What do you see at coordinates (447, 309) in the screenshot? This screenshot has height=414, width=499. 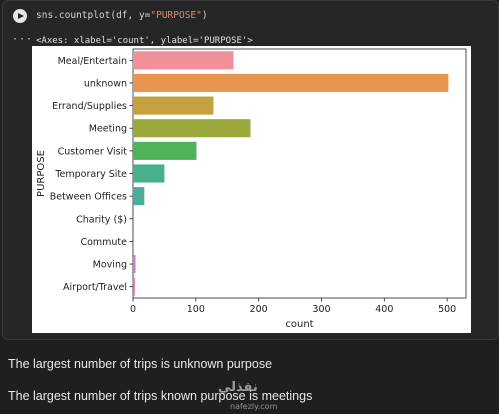 I see `x-tick-label: 500` at bounding box center [447, 309].